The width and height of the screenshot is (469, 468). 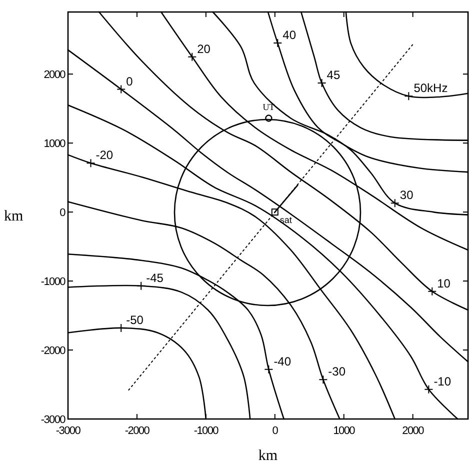 What do you see at coordinates (53, 351) in the screenshot?
I see `y-tick-label: -2000` at bounding box center [53, 351].